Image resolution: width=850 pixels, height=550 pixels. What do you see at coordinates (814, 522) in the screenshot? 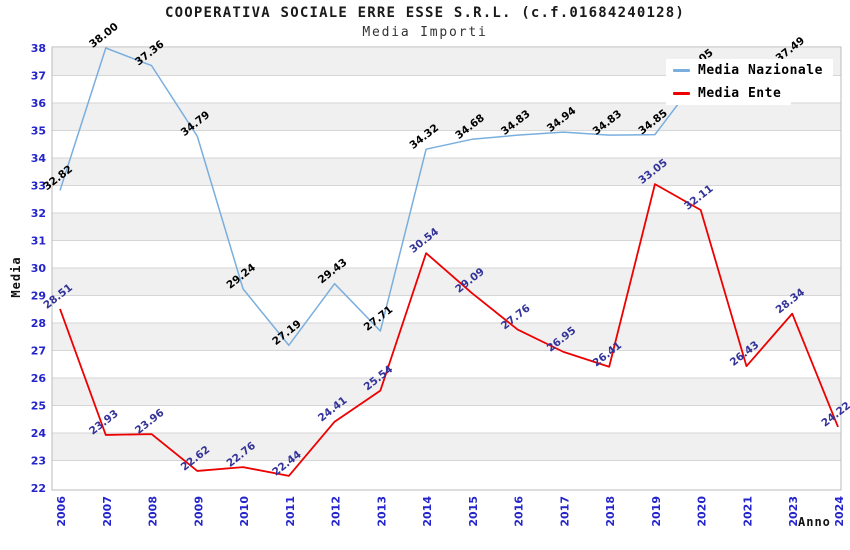
I see `x-axis-title: Anno` at bounding box center [814, 522].